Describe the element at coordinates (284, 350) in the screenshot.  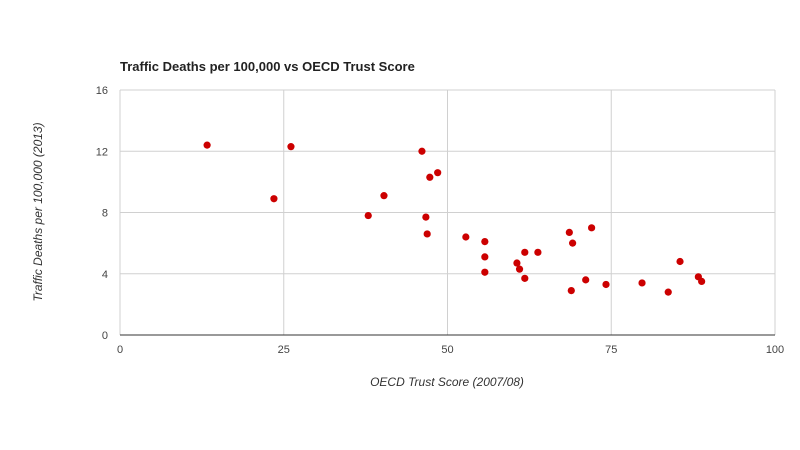
I see `x-tick-label: 25` at that location.